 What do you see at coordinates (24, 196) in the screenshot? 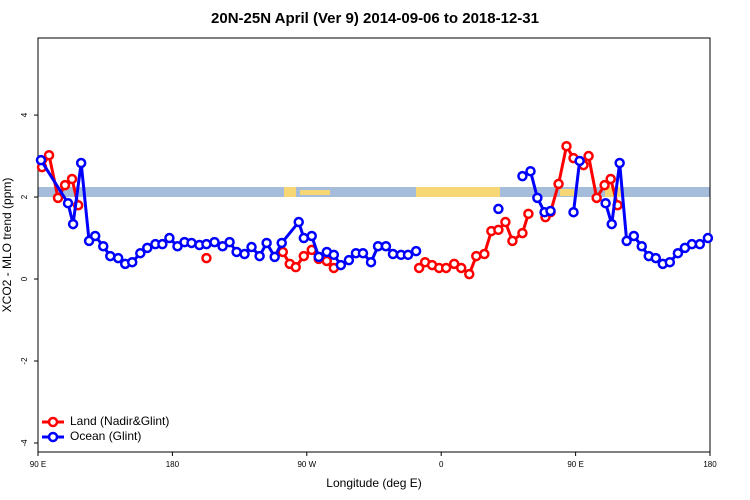
I see `y-tick-label: 2` at bounding box center [24, 196].